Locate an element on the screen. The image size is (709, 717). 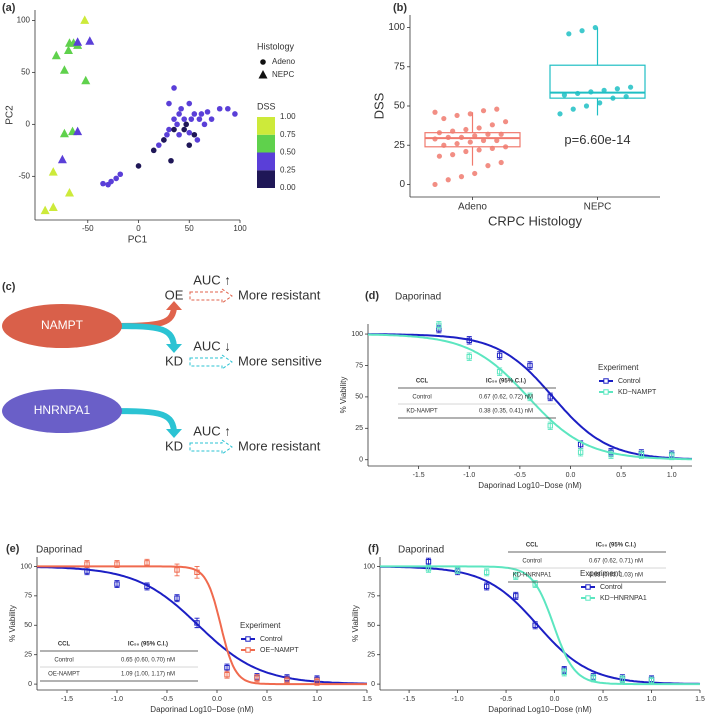
legend-label: OE−NAMPT is located at coordinates (279, 650).